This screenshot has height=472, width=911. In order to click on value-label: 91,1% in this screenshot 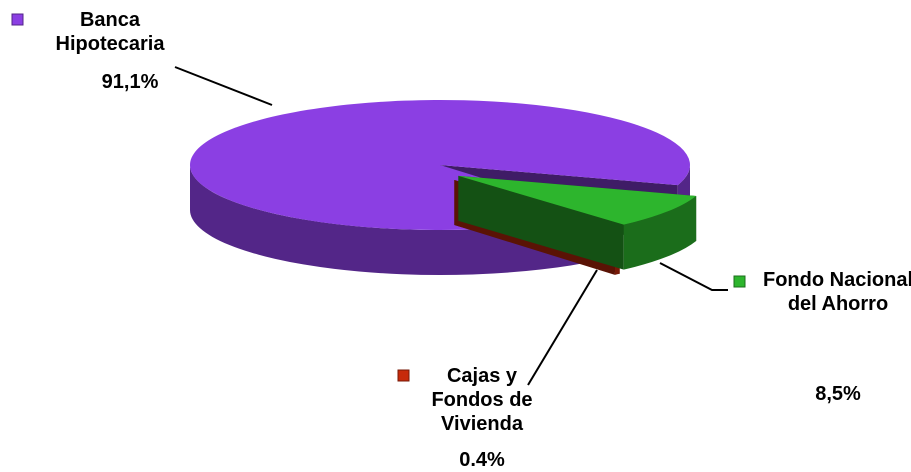, I will do `click(130, 82)`.